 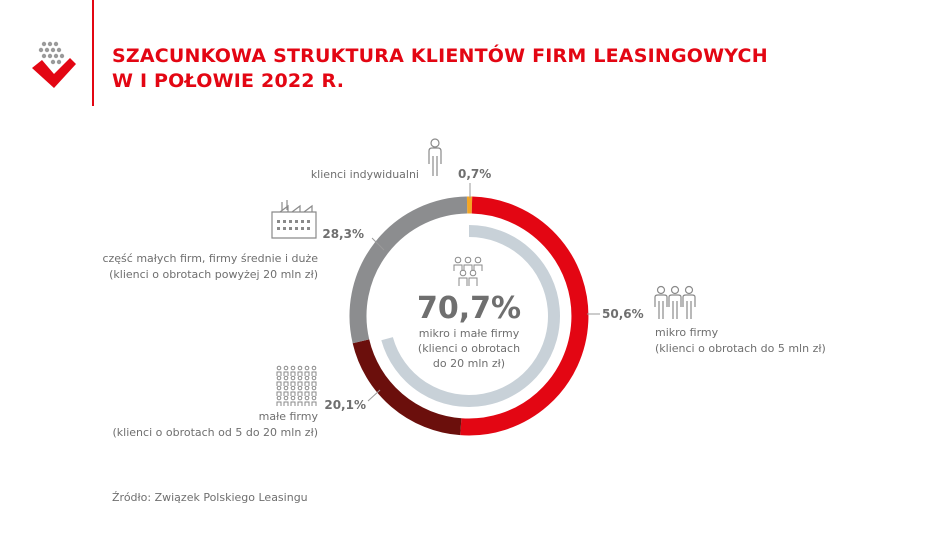 I want to click on category-sublabel-large: (klienci o obrotach powyżej 20 mln zł), so click(x=213, y=274).